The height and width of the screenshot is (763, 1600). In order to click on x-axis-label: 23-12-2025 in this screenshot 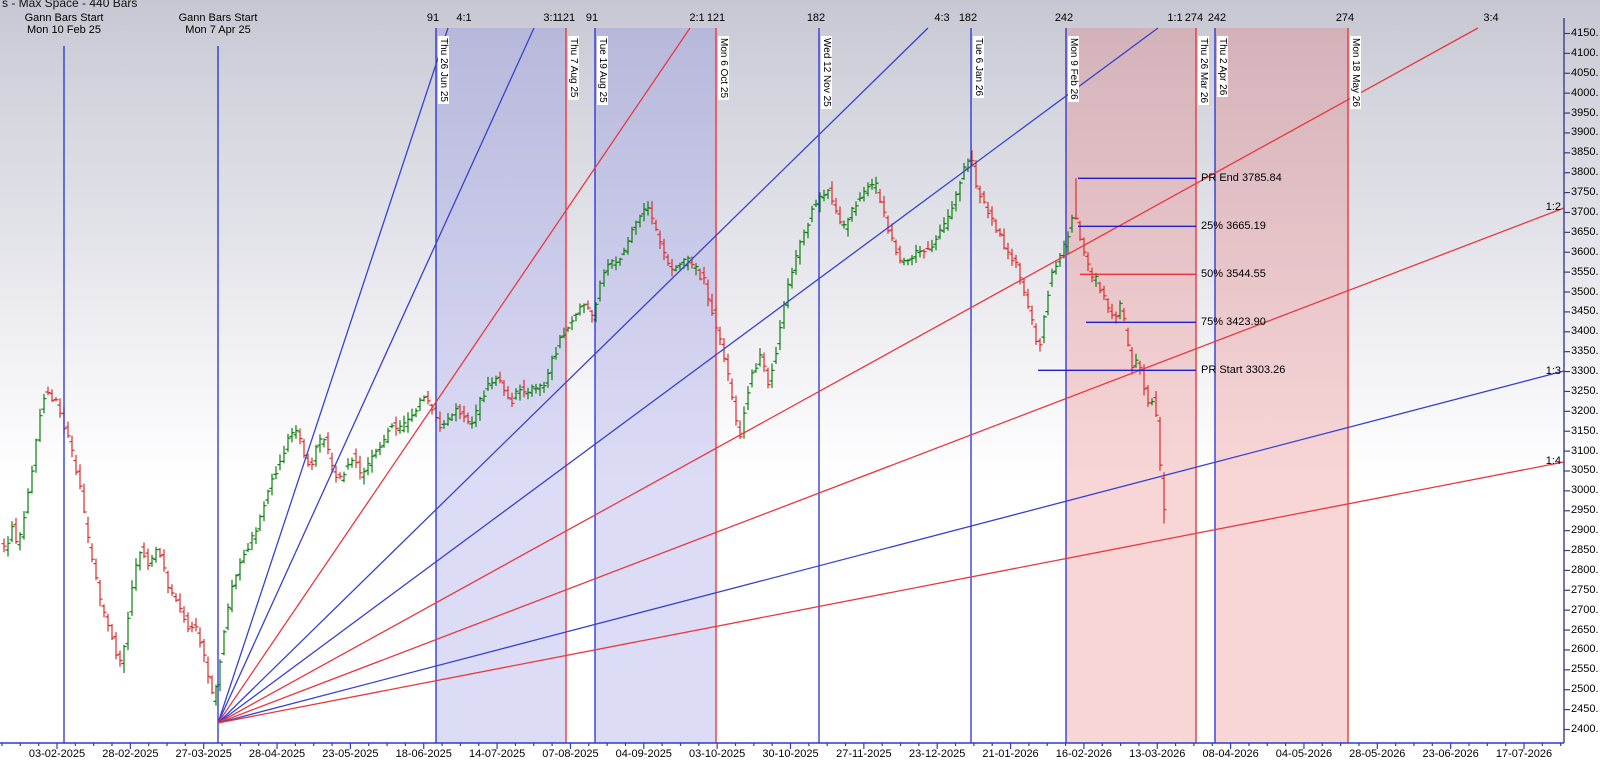, I will do `click(937, 754)`.